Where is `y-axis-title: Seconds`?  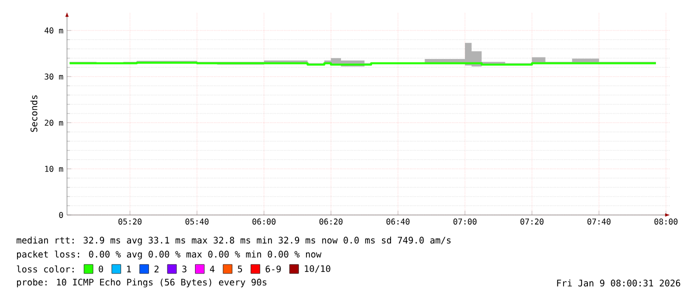 y-axis-title: Seconds is located at coordinates (34, 113).